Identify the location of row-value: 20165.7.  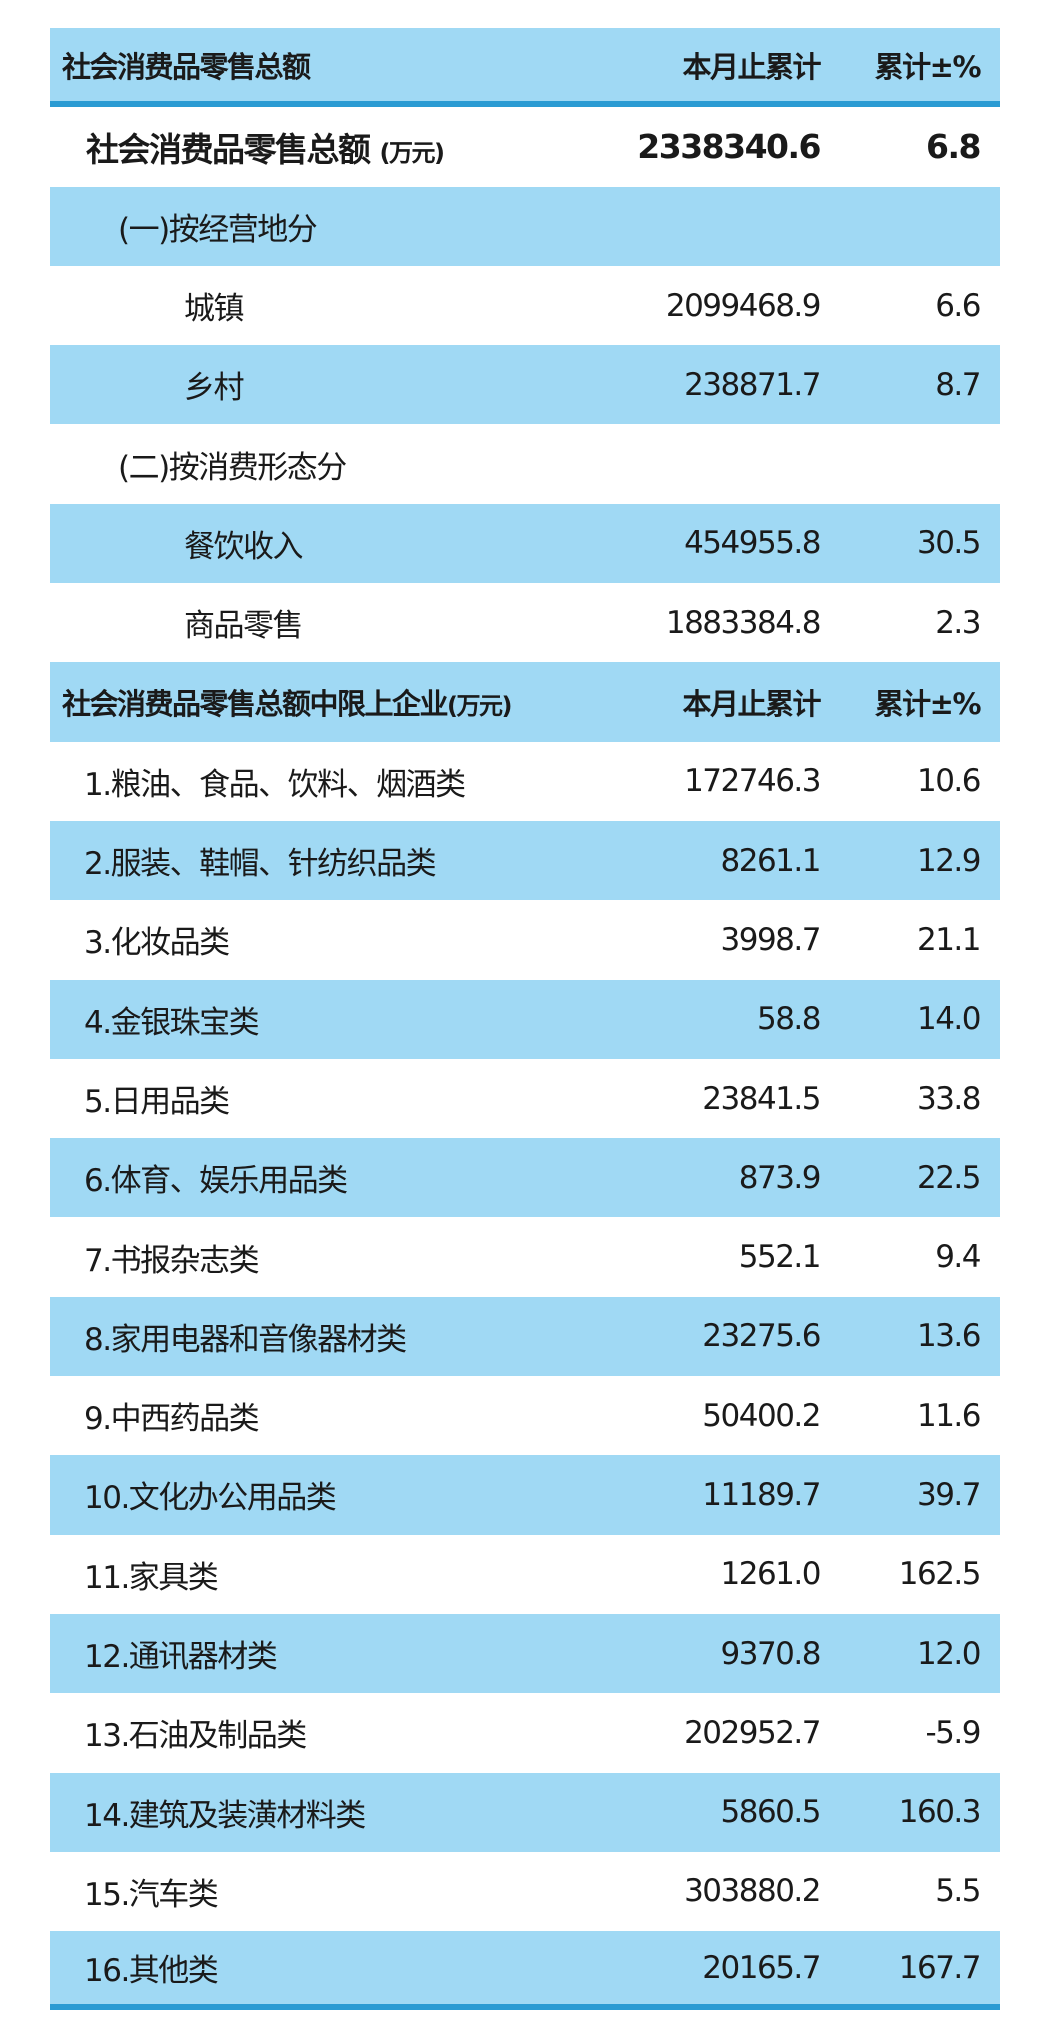
(761, 1967).